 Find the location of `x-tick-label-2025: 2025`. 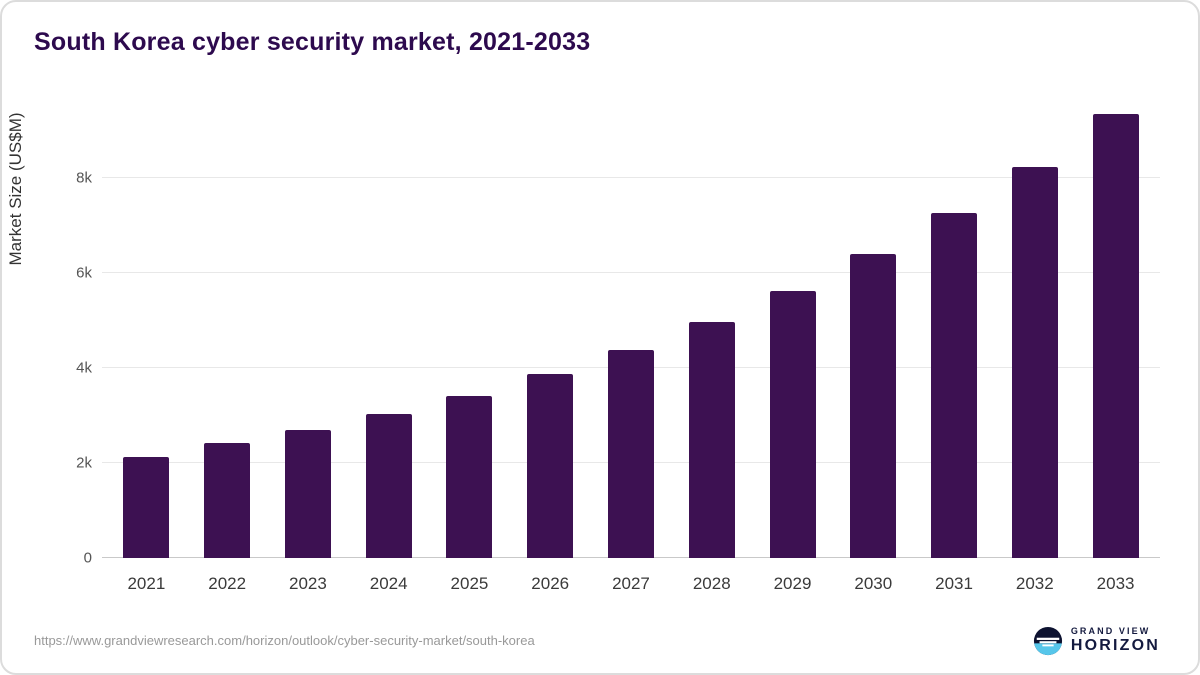

x-tick-label-2025: 2025 is located at coordinates (469, 583).